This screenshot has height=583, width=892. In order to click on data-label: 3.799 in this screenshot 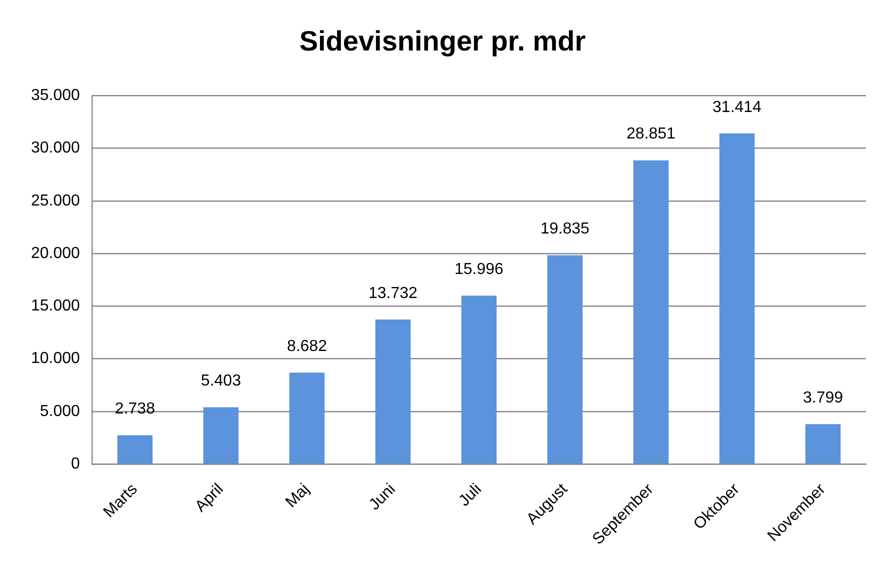, I will do `click(823, 397)`.